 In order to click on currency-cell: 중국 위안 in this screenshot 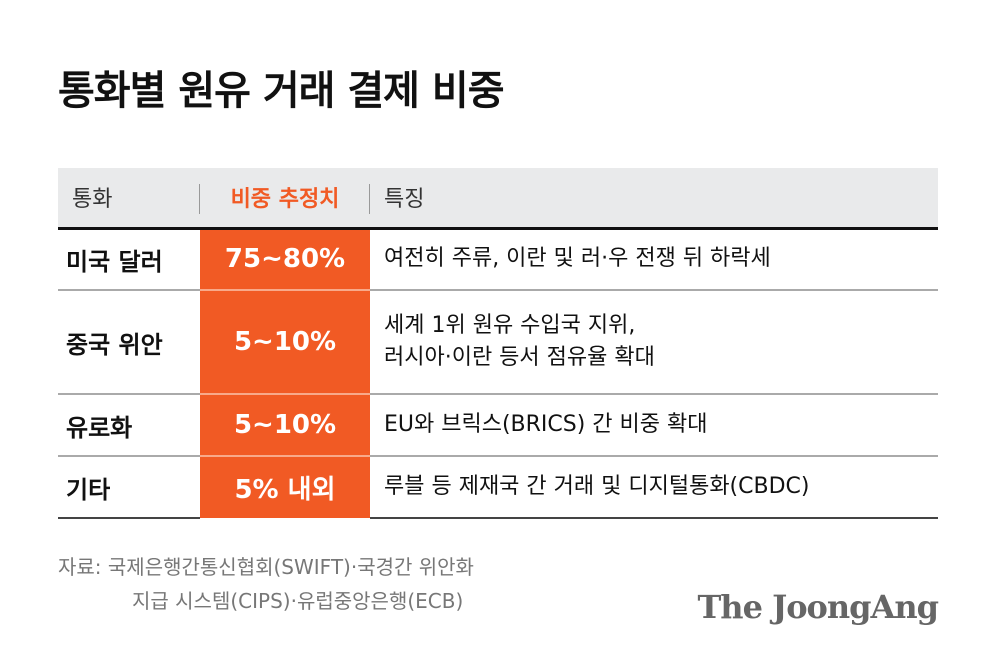, I will do `click(129, 342)`.